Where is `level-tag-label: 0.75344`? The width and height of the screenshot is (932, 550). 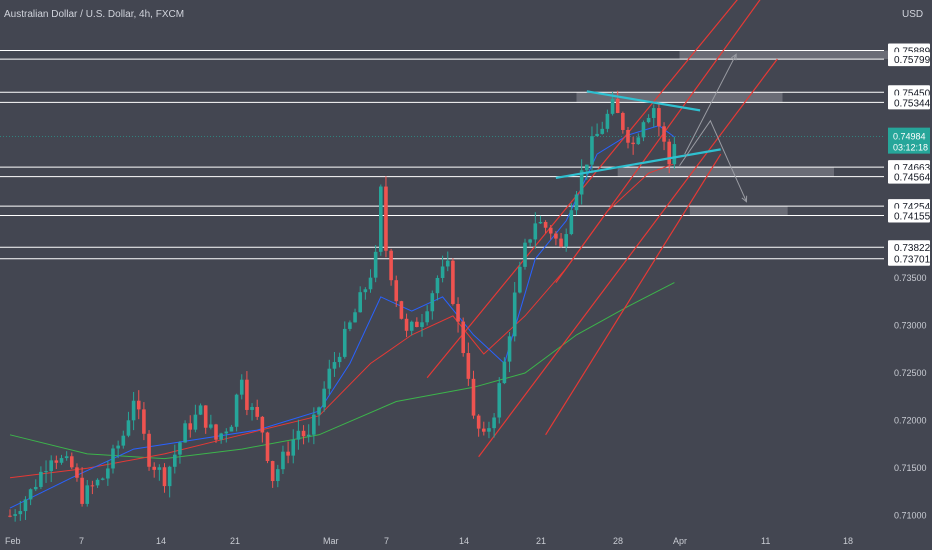 level-tag-label: 0.75344 is located at coordinates (912, 103).